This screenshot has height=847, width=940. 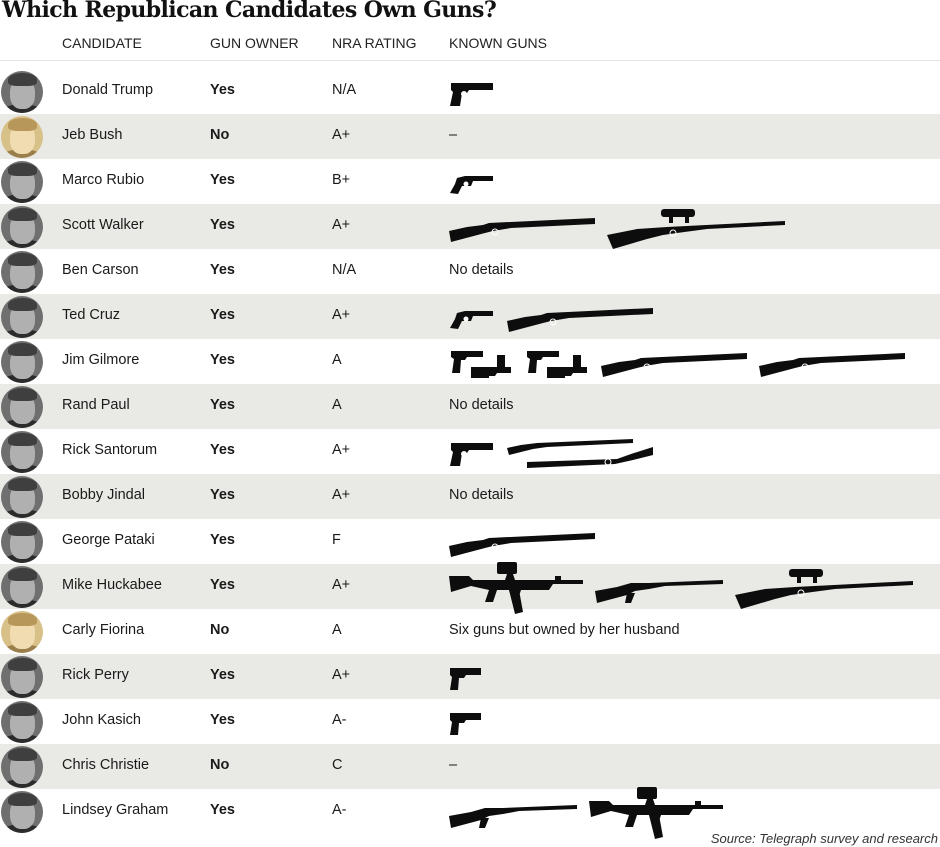 I want to click on candidate-name: Jim Gilmore, so click(x=101, y=360).